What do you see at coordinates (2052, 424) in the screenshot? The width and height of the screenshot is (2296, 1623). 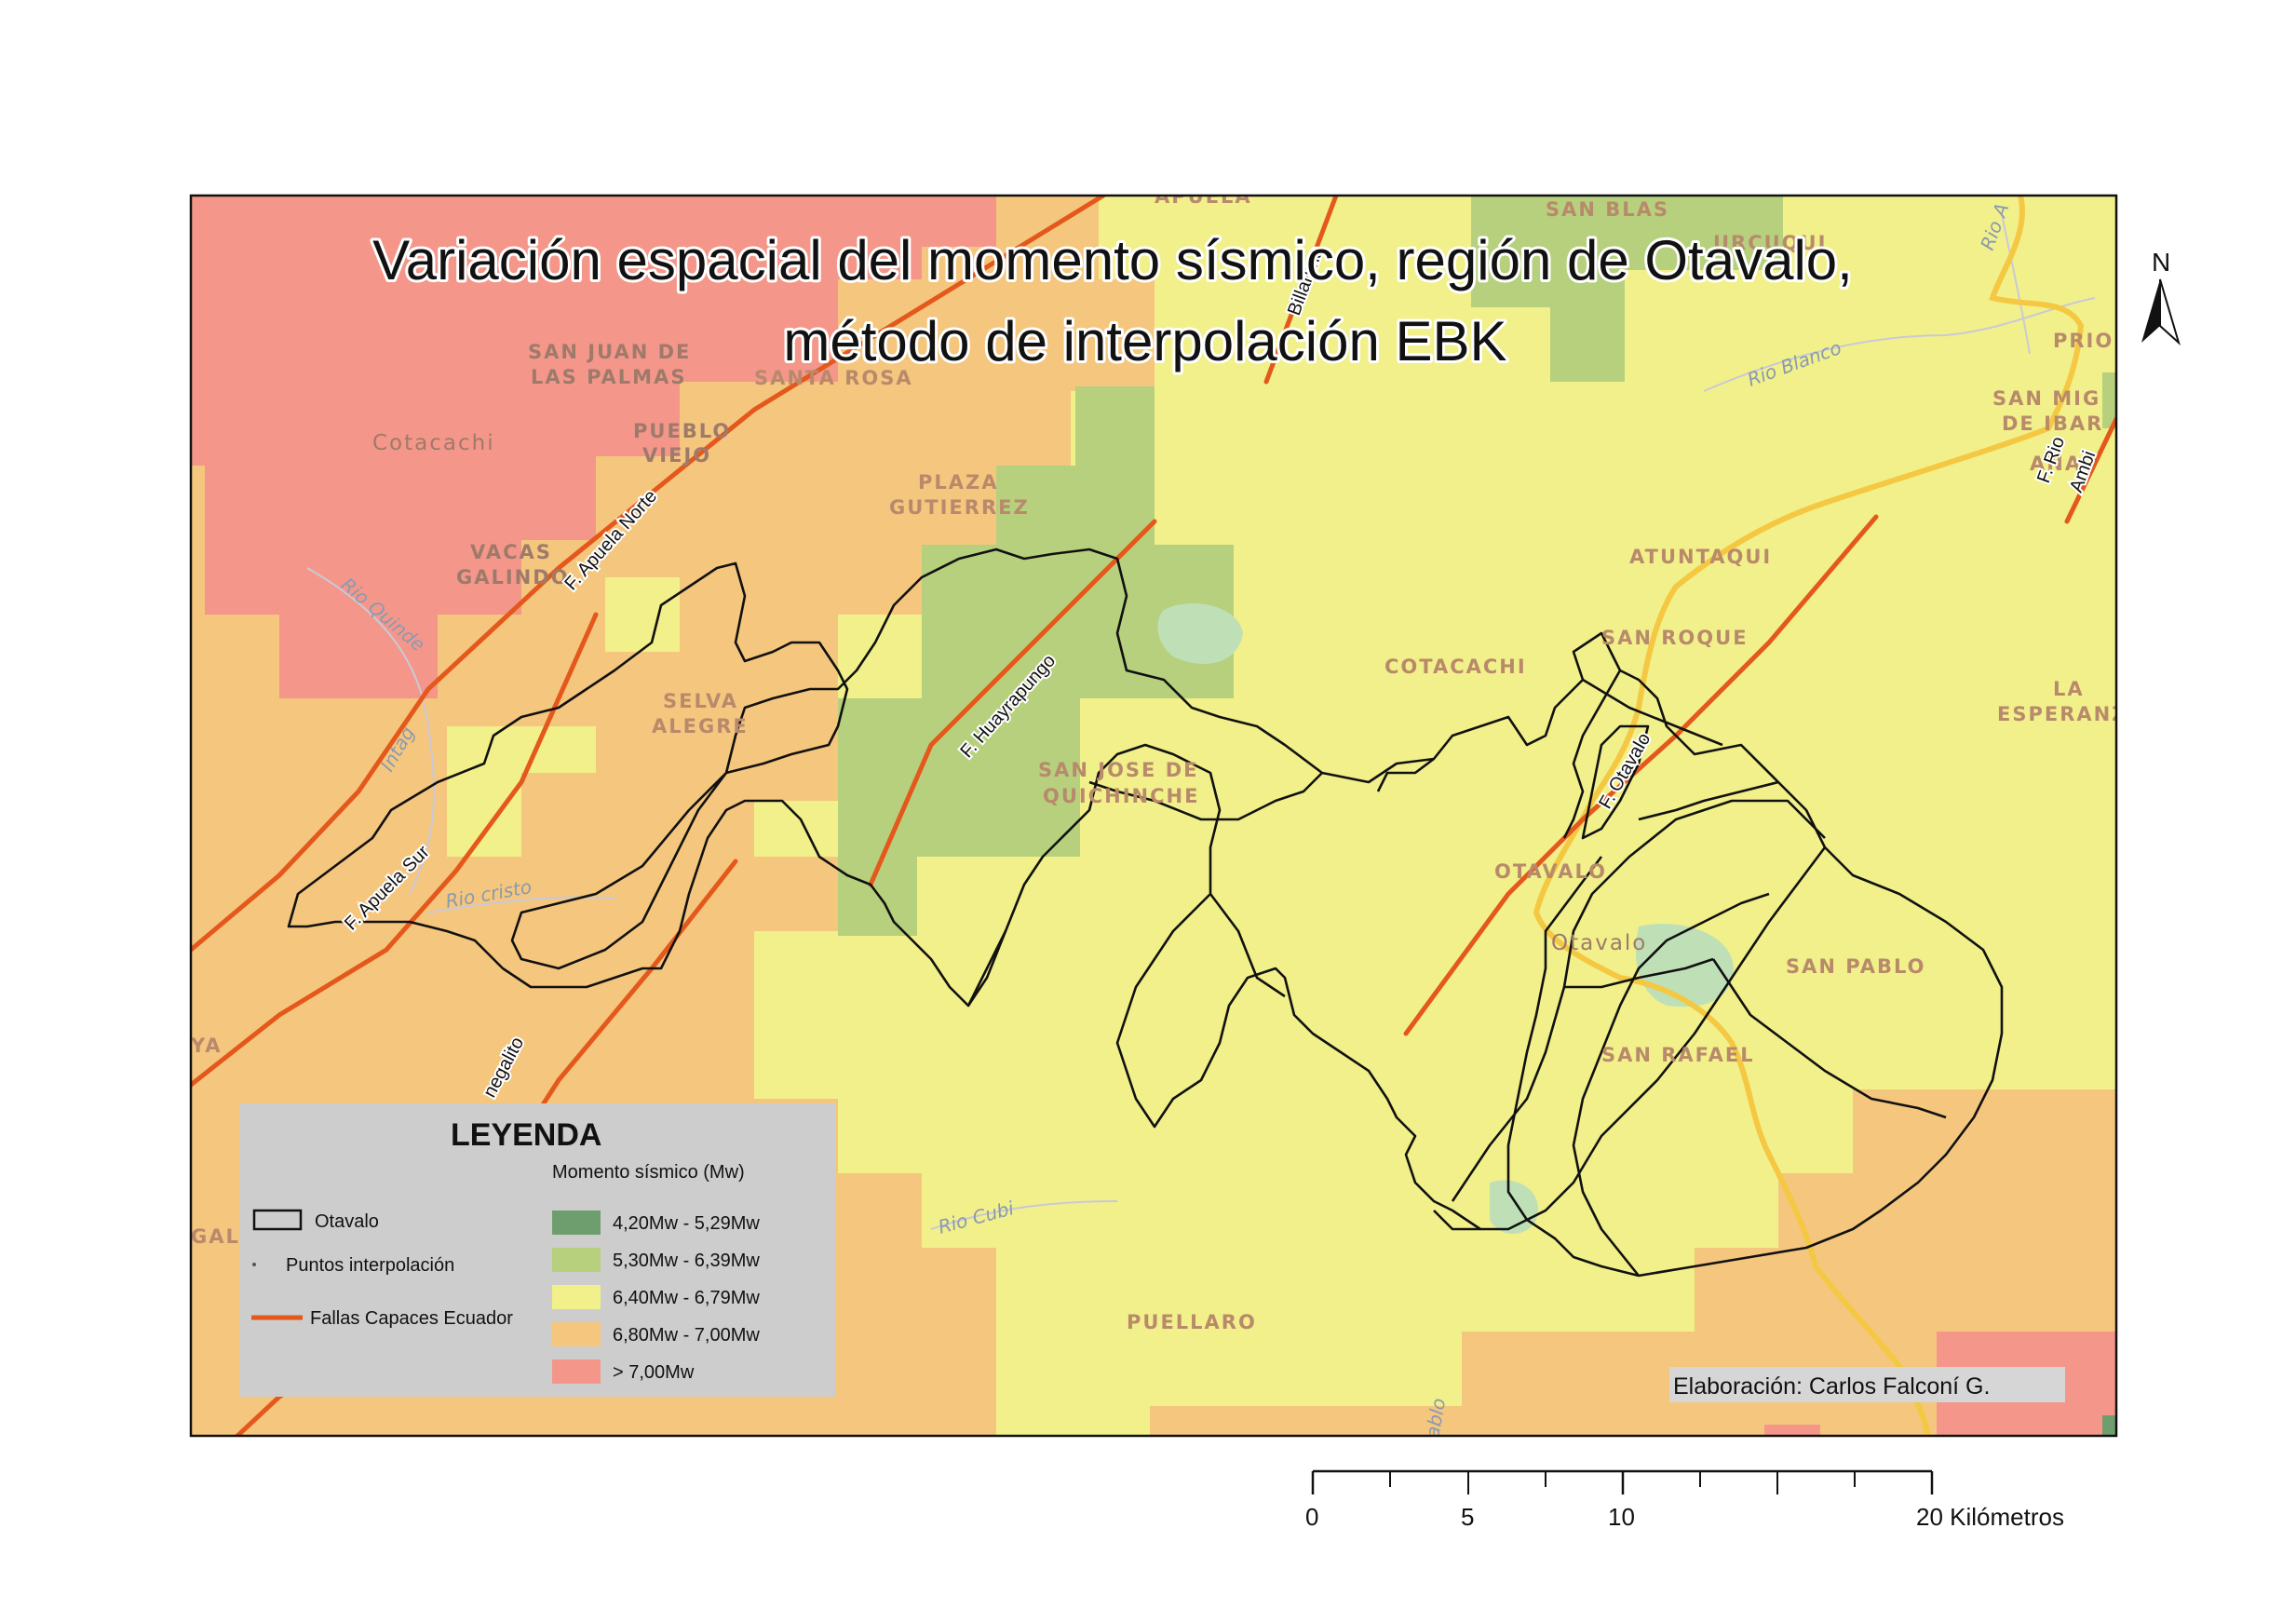 I see `place-san-miguel-2: DE IBAR` at bounding box center [2052, 424].